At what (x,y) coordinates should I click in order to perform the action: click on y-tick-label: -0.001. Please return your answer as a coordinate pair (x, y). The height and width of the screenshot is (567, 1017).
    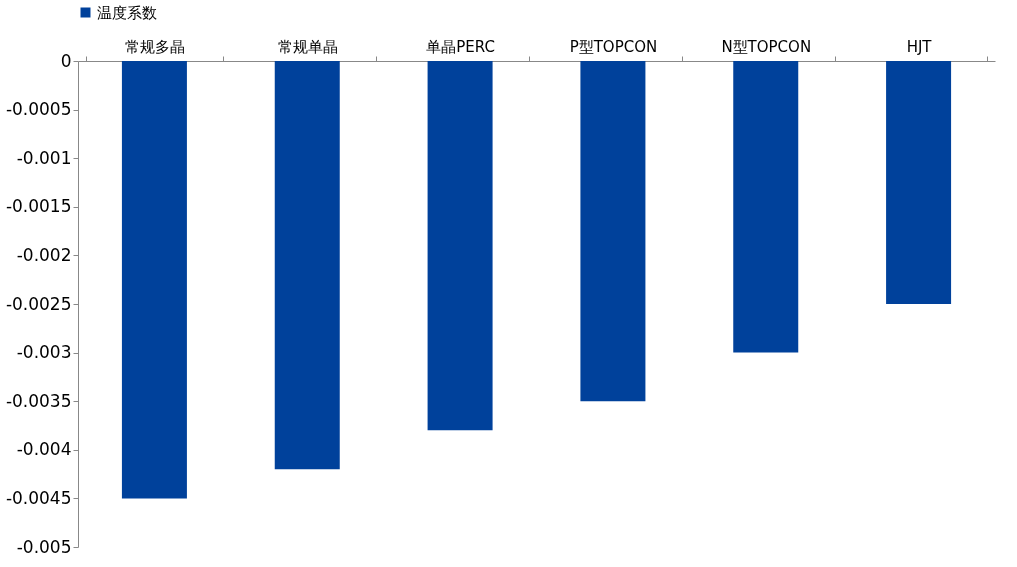
    Looking at the image, I should click on (44, 157).